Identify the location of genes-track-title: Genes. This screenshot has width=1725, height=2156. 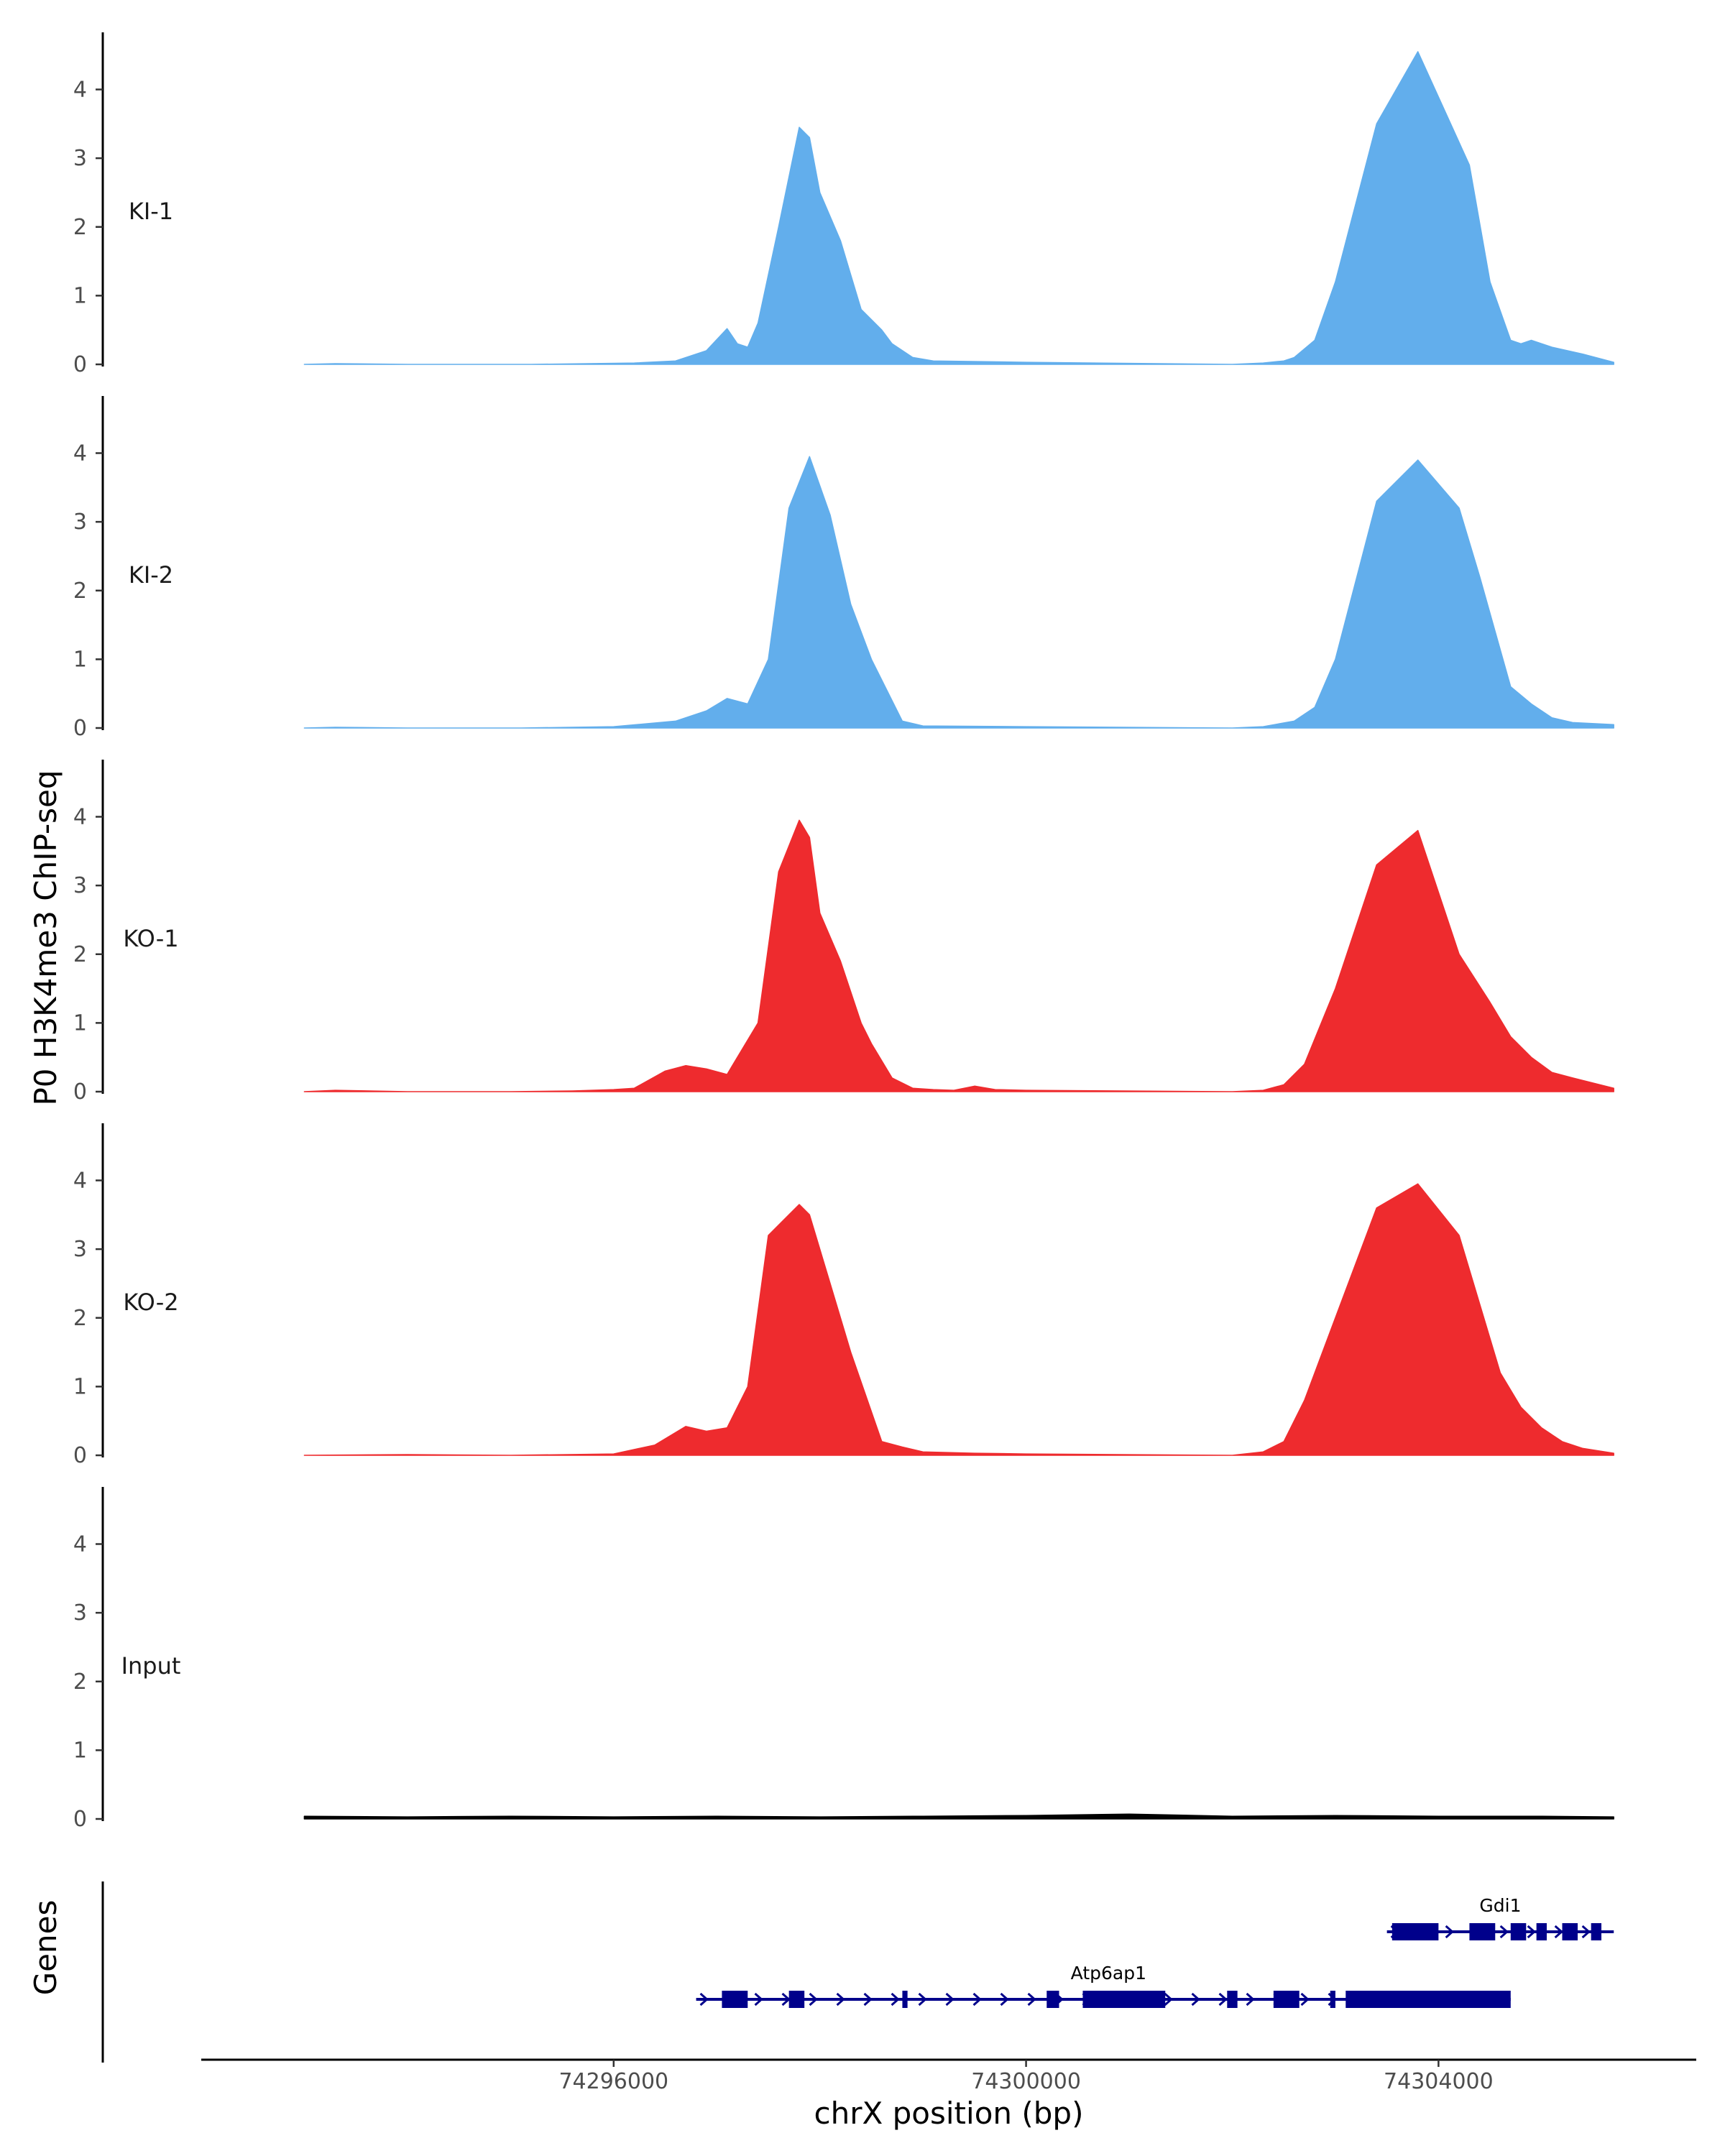
(45, 1948).